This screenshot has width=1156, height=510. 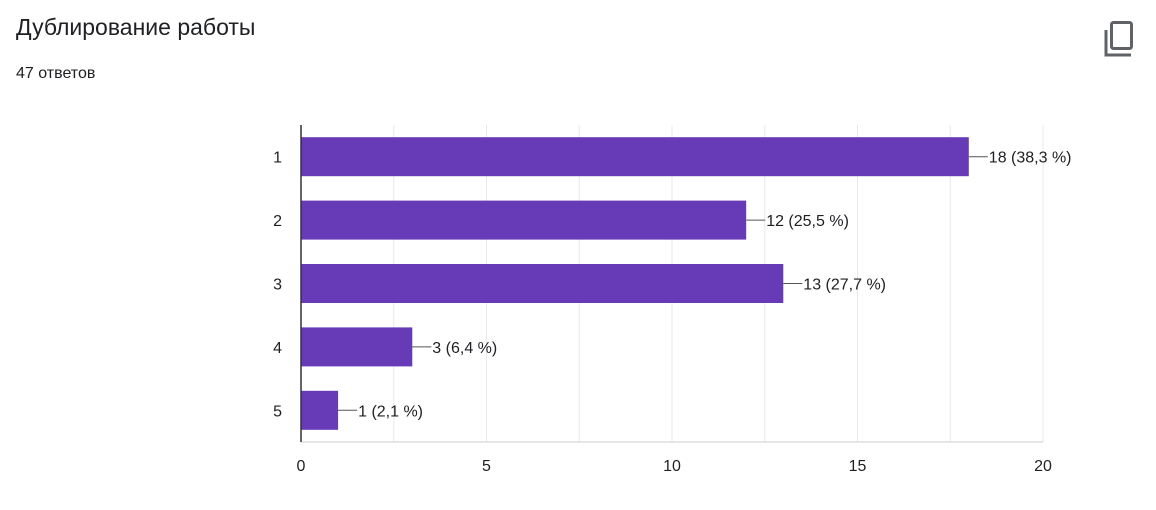 What do you see at coordinates (390, 411) in the screenshot?
I see `data-label: 1 (2,1 %)` at bounding box center [390, 411].